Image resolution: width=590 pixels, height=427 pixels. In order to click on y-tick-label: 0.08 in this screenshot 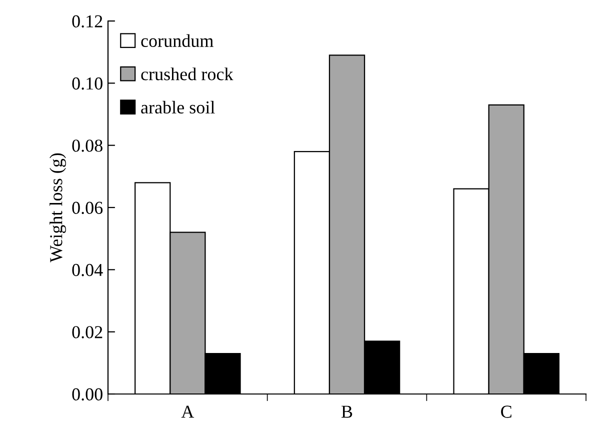, I will do `click(87, 146)`.